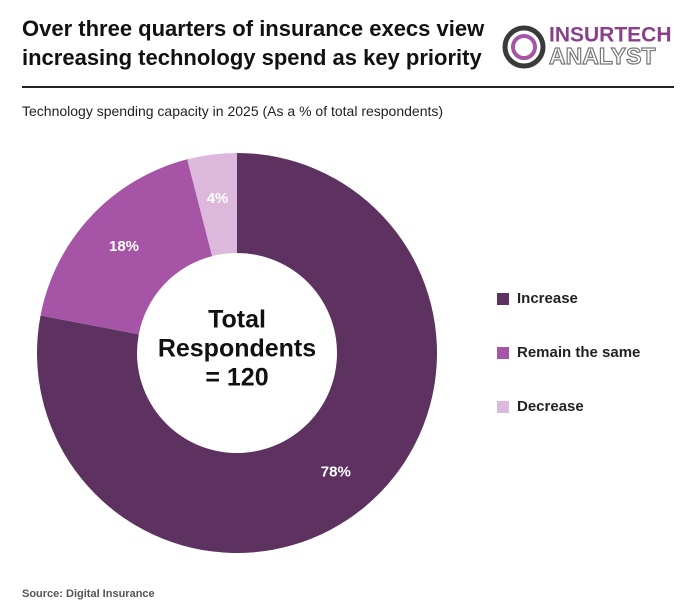  What do you see at coordinates (236, 378) in the screenshot?
I see `center-label: = 120` at bounding box center [236, 378].